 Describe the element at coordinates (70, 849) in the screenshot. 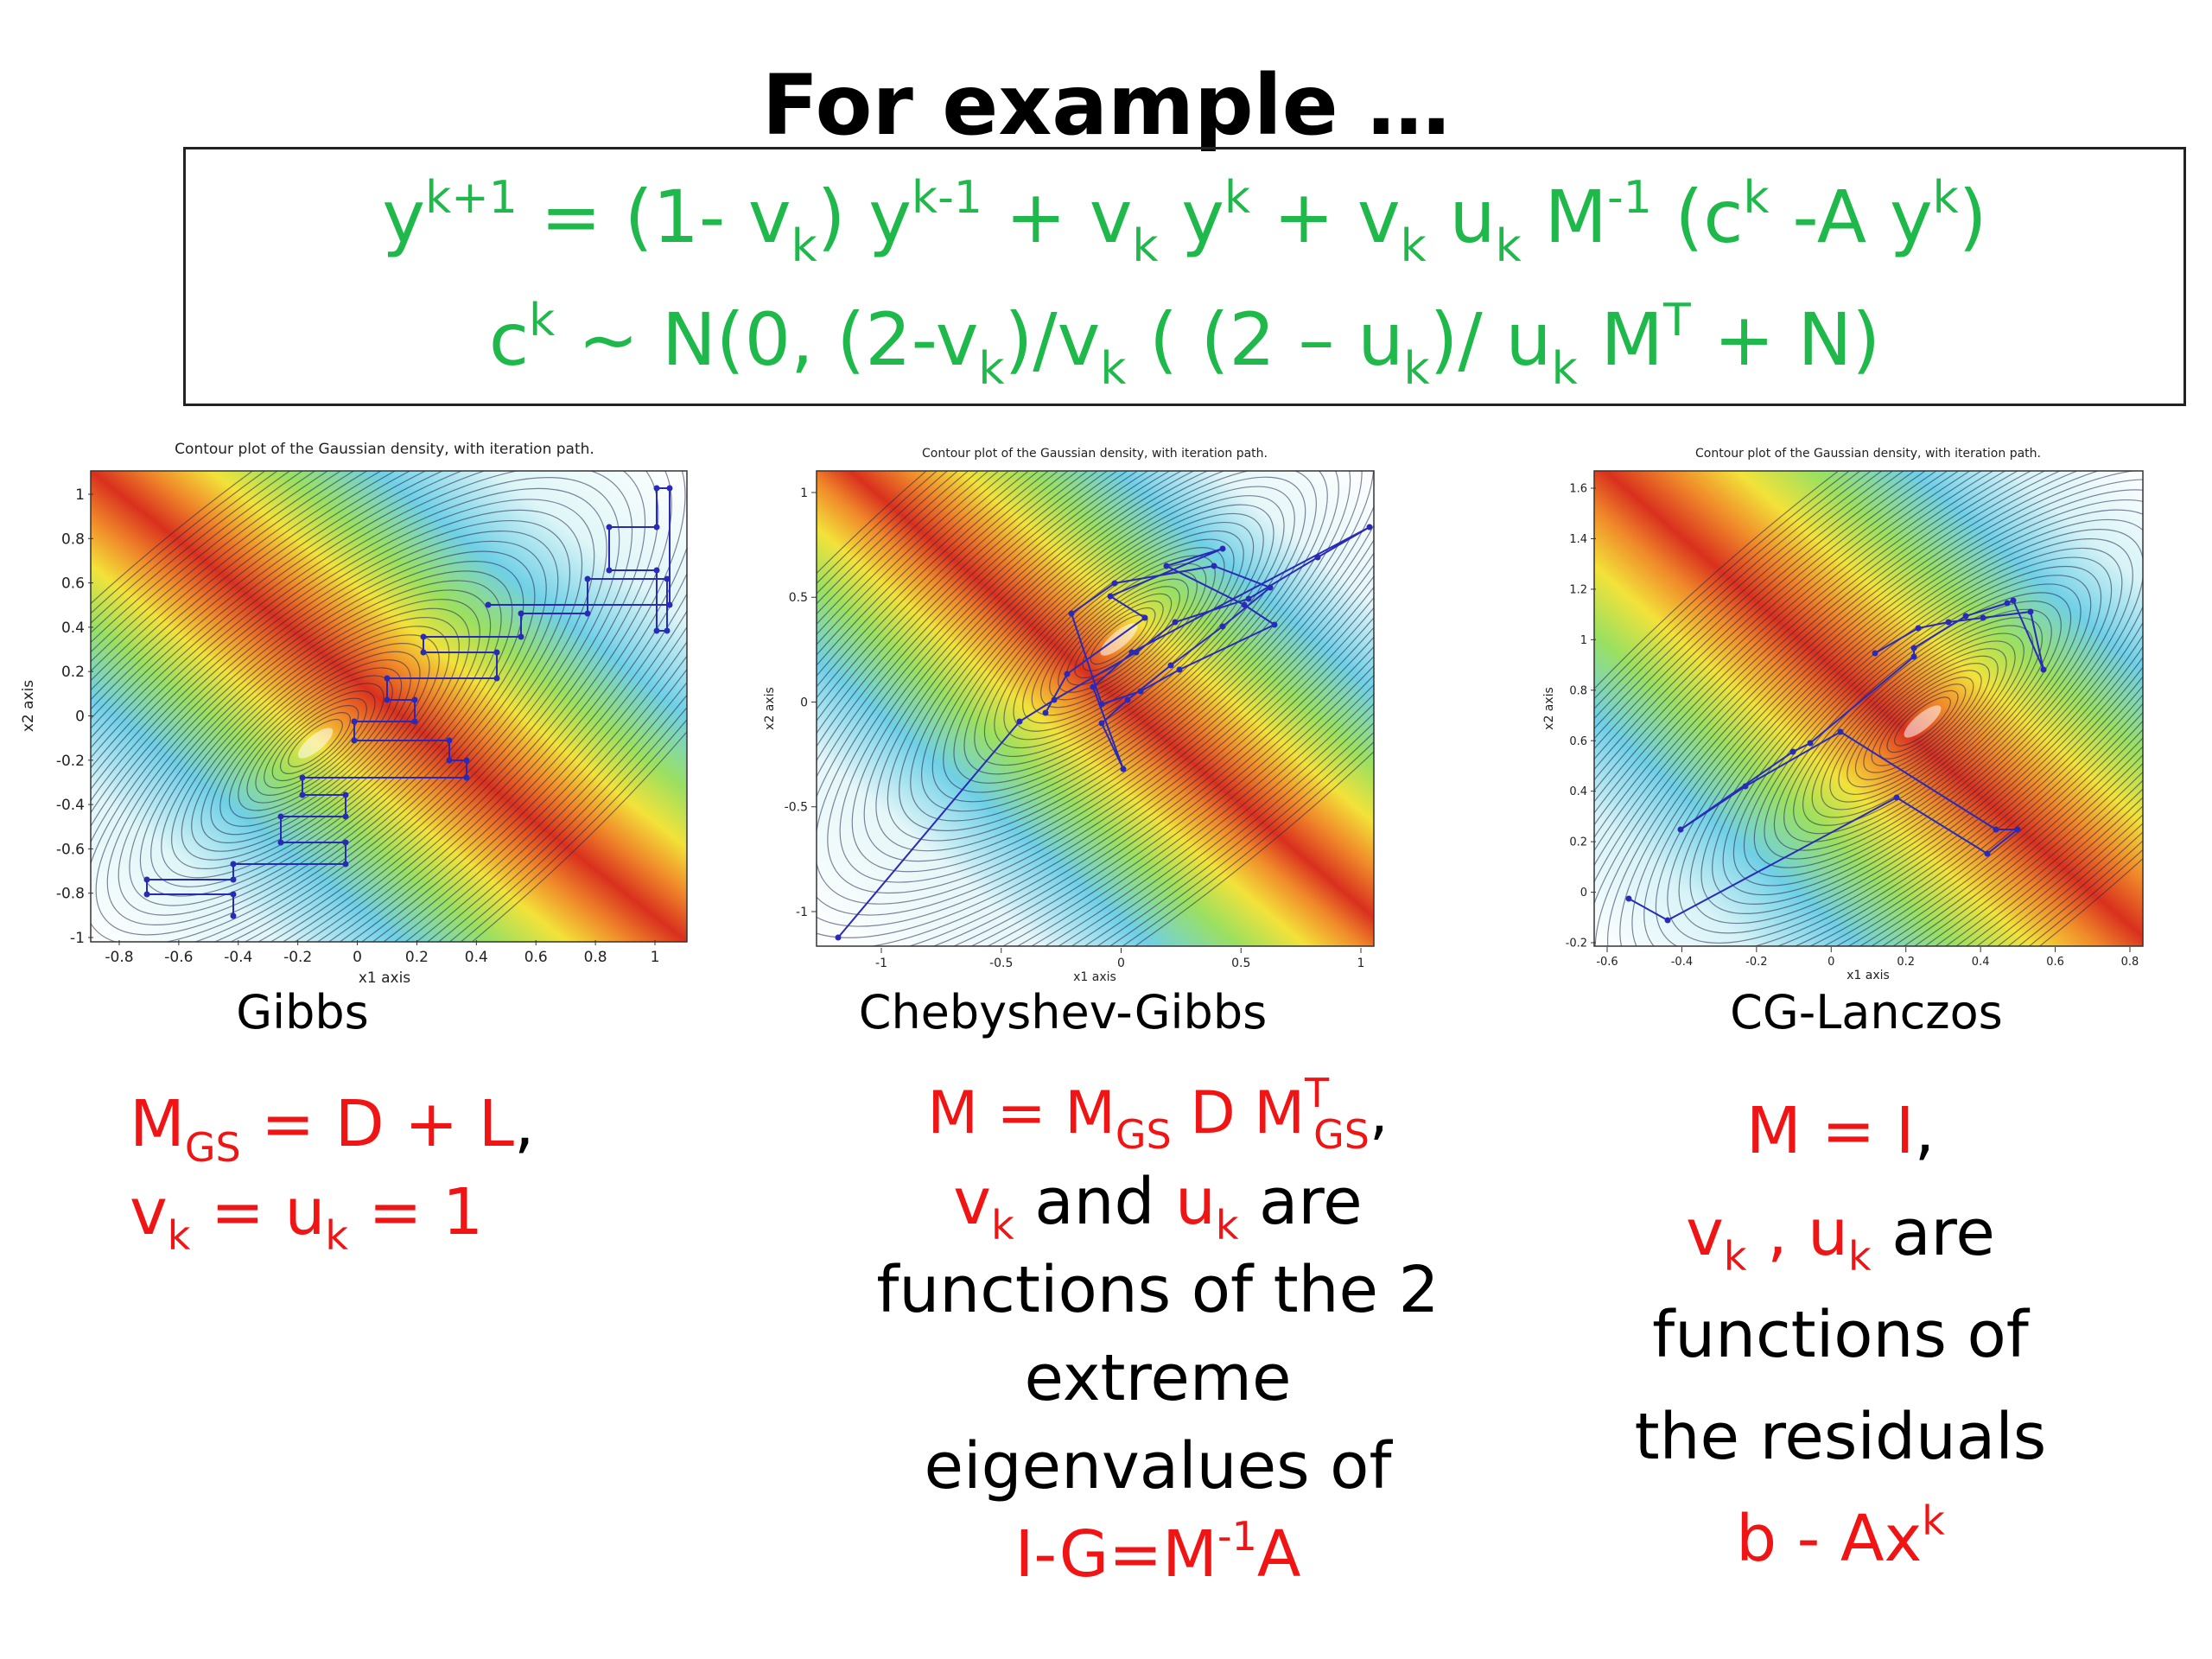

I see `y-tick-label: -0.6` at that location.